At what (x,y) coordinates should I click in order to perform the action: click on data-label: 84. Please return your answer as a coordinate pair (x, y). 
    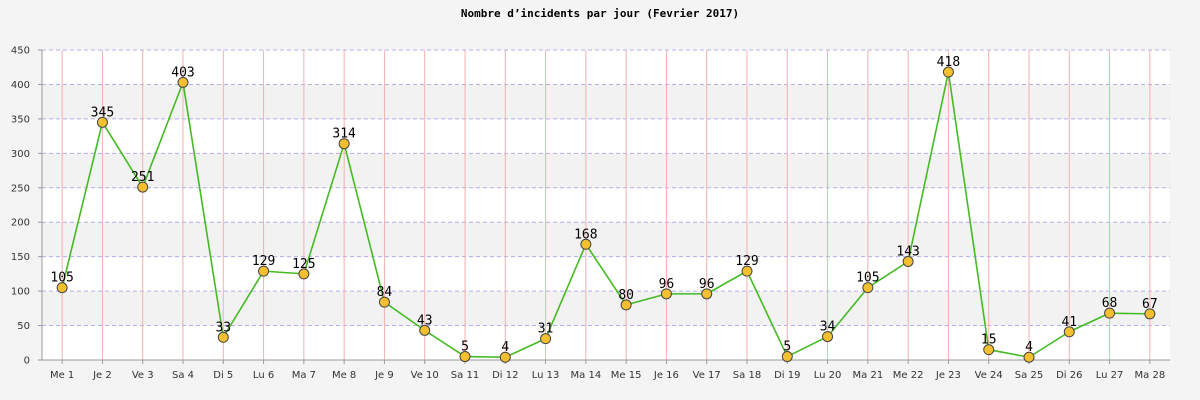
    Looking at the image, I should click on (385, 292).